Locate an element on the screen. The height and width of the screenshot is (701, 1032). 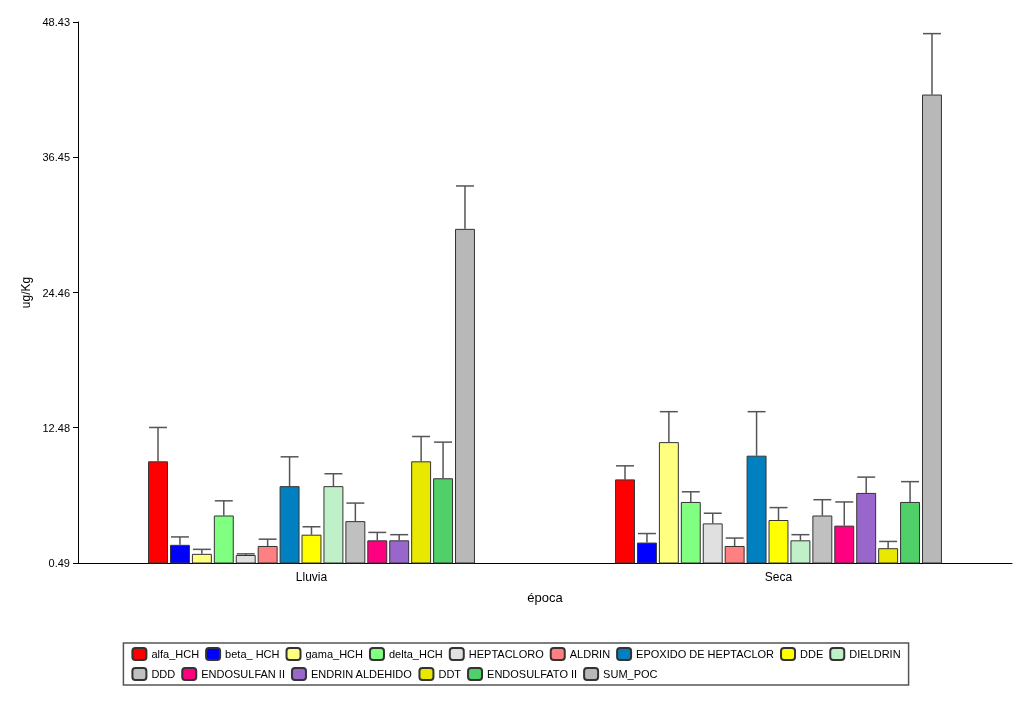
y-tick-label: 24.46 is located at coordinates (56, 292).